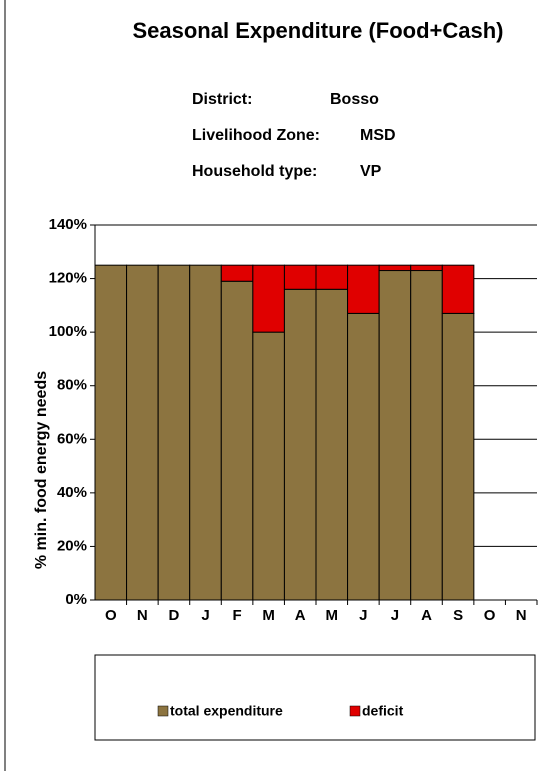  Describe the element at coordinates (68, 331) in the screenshot. I see `y-tick-label: 100%` at that location.